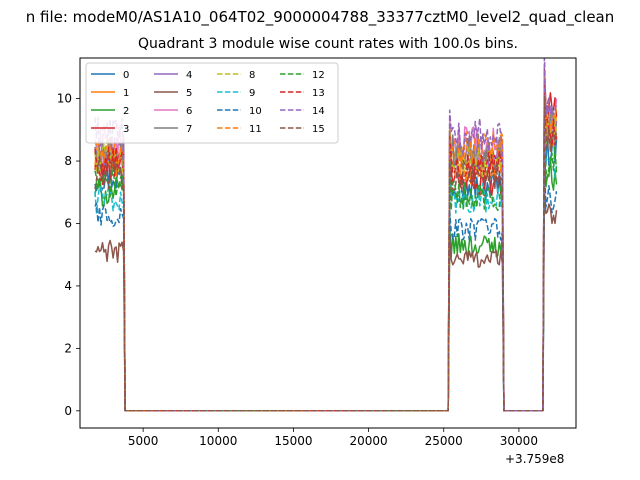 This screenshot has height=480, width=640. Describe the element at coordinates (218, 441) in the screenshot. I see `x-tick-label: 10000` at that location.